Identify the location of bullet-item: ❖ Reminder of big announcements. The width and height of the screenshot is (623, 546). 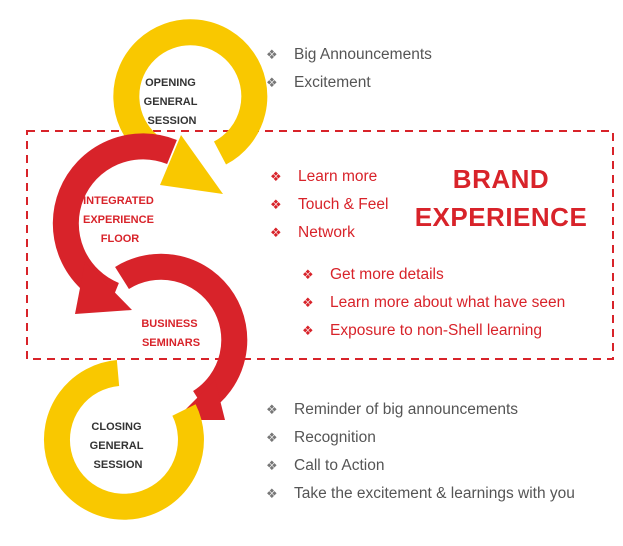
(419, 410).